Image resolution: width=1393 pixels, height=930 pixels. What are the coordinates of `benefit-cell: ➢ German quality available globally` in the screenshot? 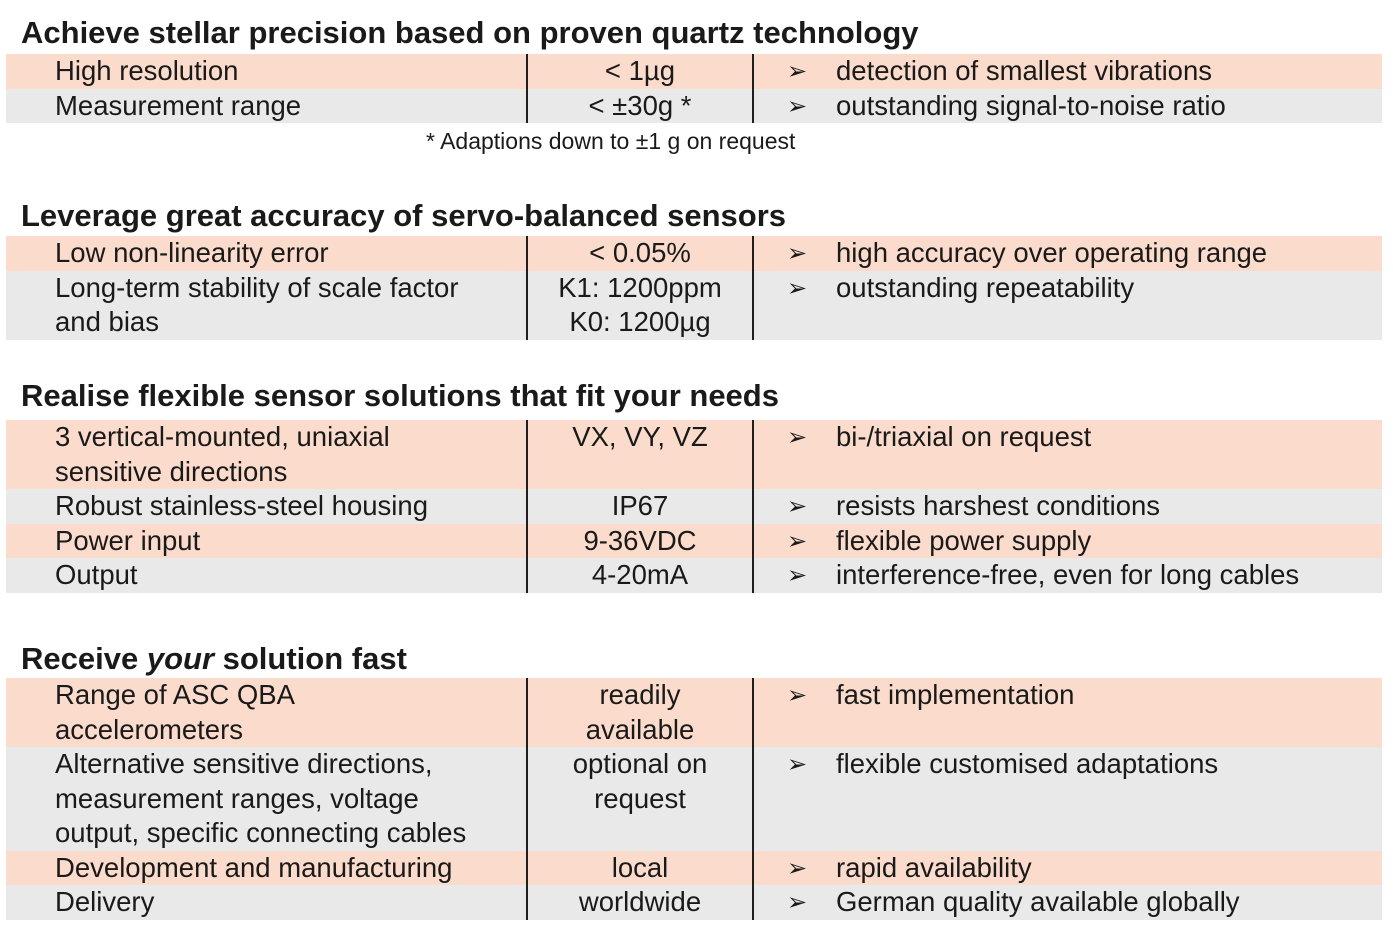 It's located at (1068, 902).